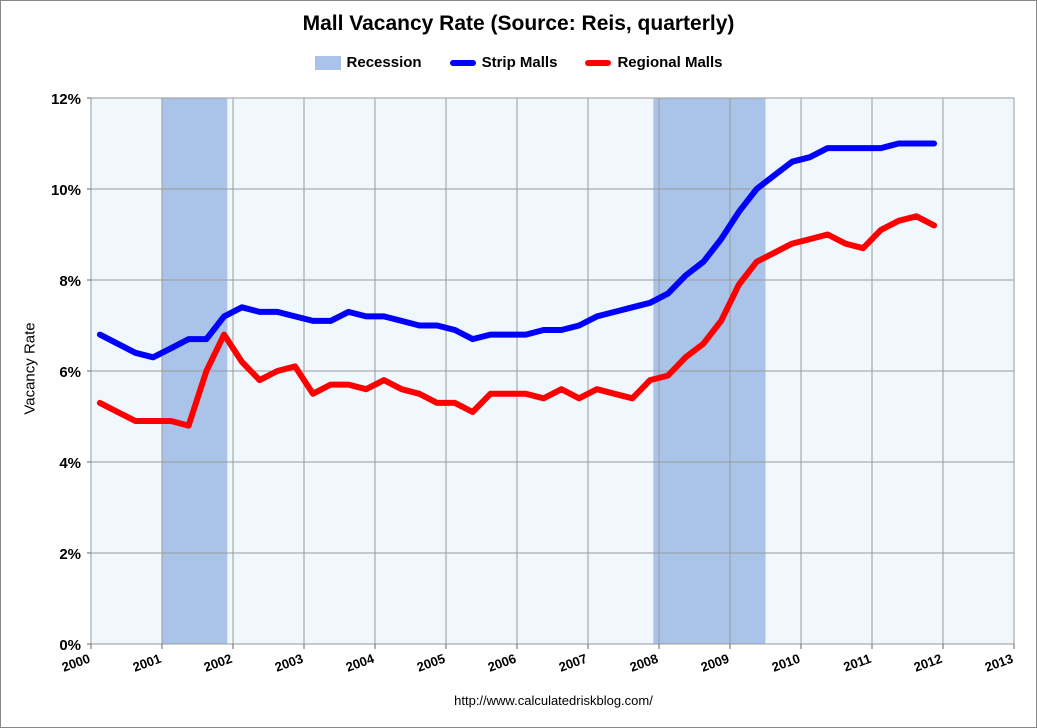 The height and width of the screenshot is (728, 1037). What do you see at coordinates (70, 372) in the screenshot?
I see `y-tick-label: 6%` at bounding box center [70, 372].